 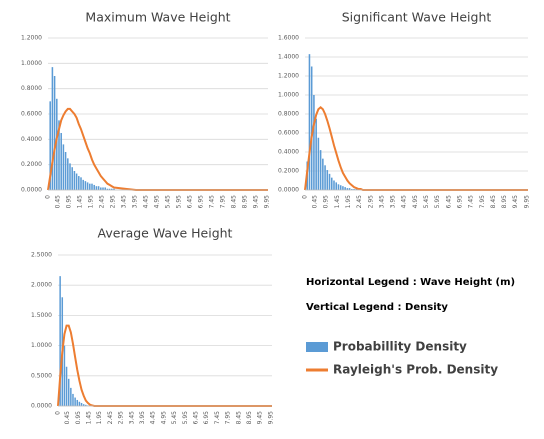 What do you see at coordinates (41, 285) in the screenshot?
I see `y-tick-label: 2.0000` at bounding box center [41, 285].